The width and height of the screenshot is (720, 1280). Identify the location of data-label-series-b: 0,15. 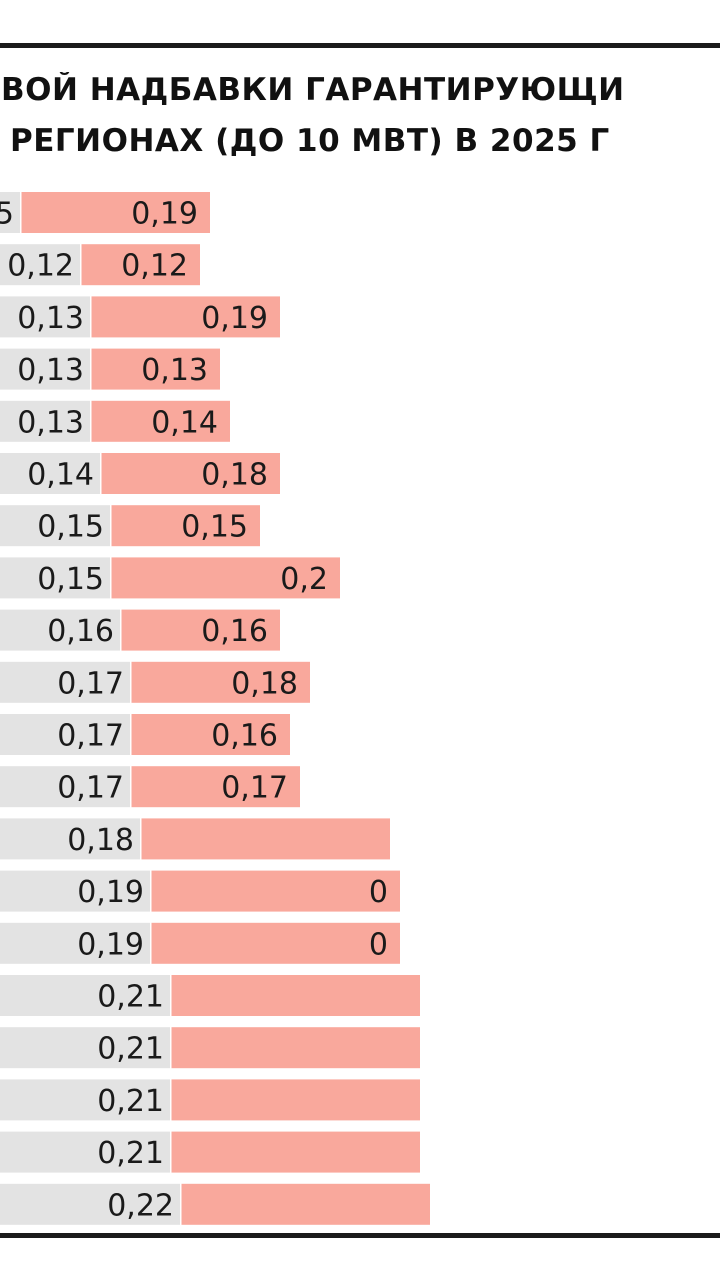
(214, 527).